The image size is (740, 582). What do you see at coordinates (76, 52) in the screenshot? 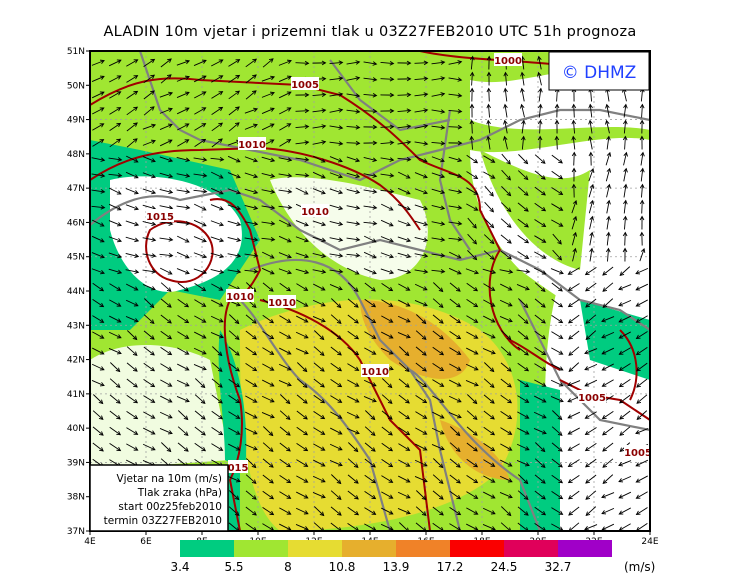
I see `lat-label: 51N` at bounding box center [76, 52].